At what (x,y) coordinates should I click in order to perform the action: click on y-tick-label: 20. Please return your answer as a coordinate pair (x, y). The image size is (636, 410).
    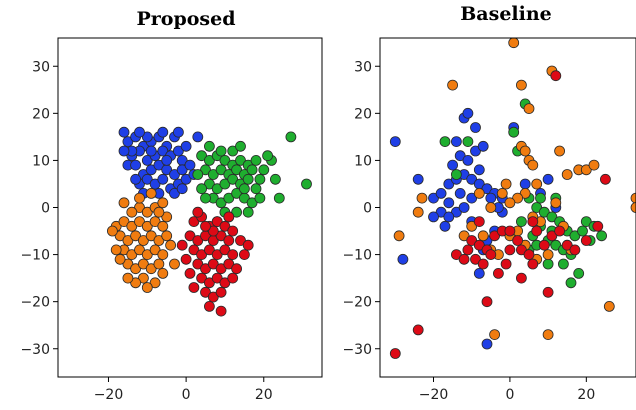
    Looking at the image, I should click on (41, 114).